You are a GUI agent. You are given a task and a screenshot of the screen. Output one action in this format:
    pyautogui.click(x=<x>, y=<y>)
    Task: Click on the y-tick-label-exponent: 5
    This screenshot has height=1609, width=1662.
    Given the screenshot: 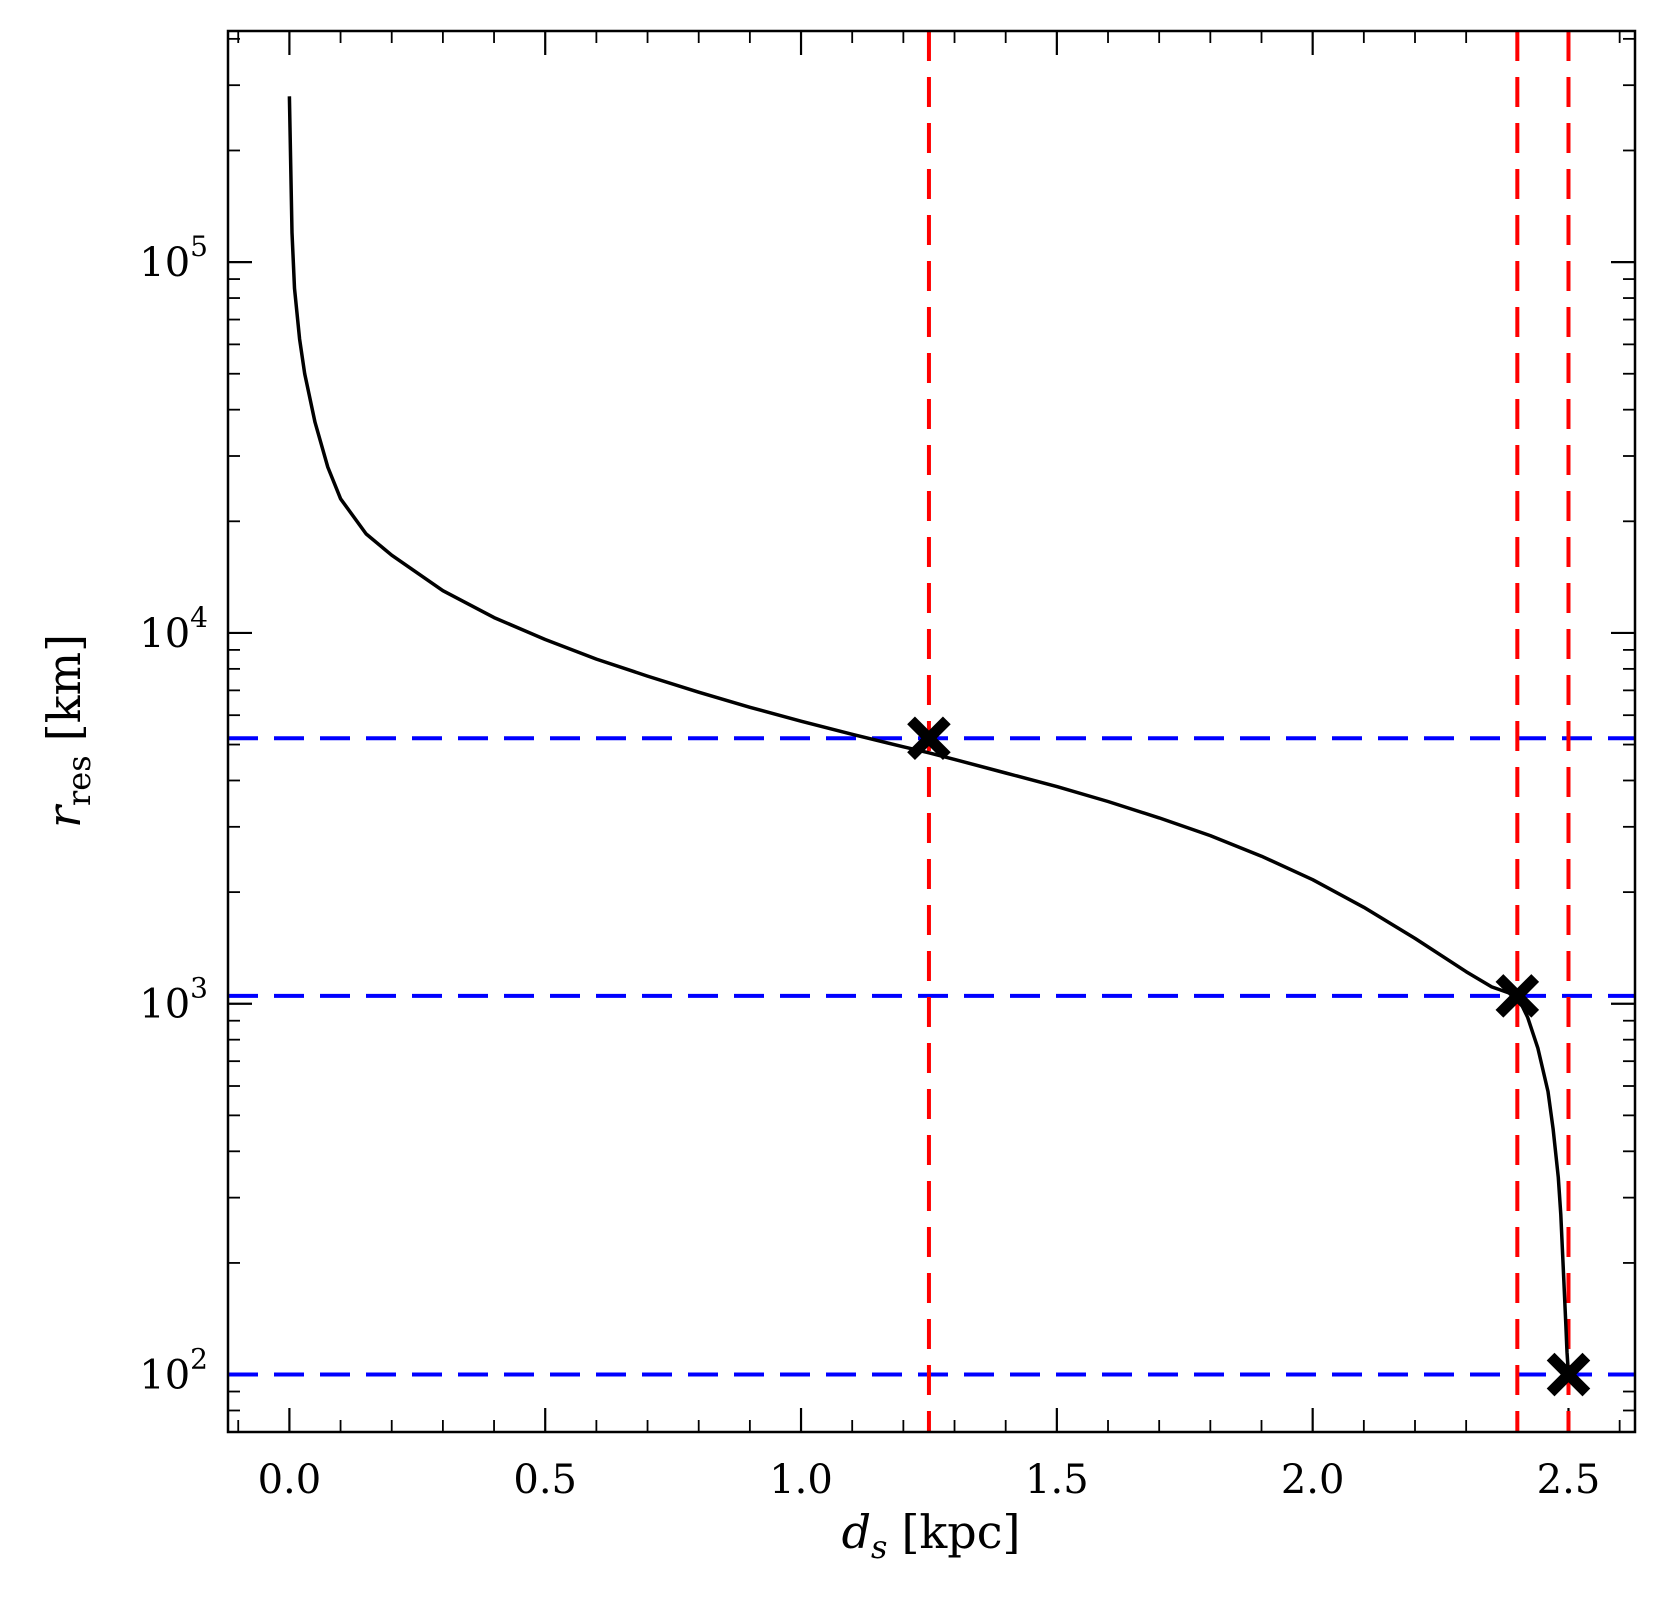 What is the action you would take?
    pyautogui.click(x=199, y=246)
    